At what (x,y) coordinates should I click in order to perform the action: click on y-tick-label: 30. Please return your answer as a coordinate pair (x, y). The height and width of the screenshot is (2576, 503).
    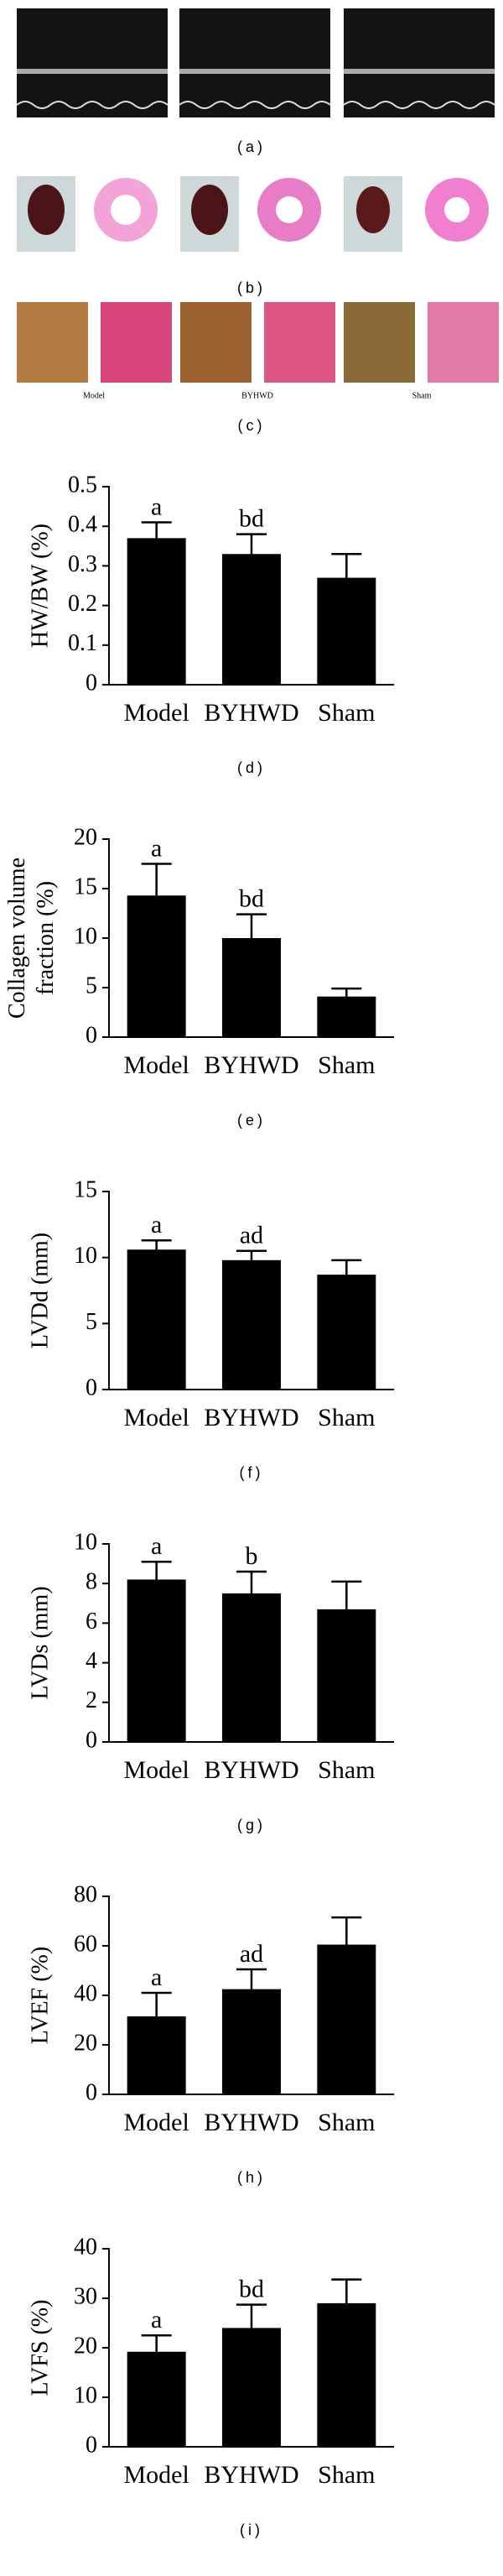
    Looking at the image, I should click on (85, 2296).